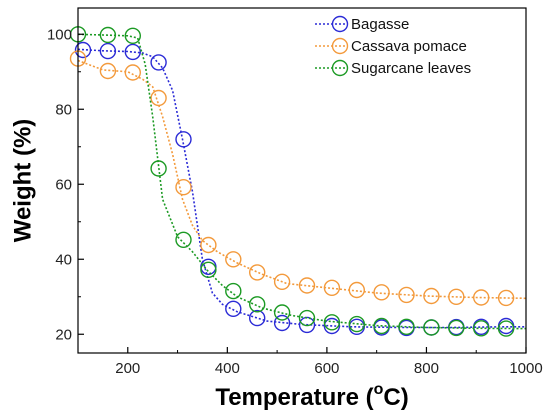 This screenshot has height=415, width=550. I want to click on legend-marker-bagasse, so click(340, 24).